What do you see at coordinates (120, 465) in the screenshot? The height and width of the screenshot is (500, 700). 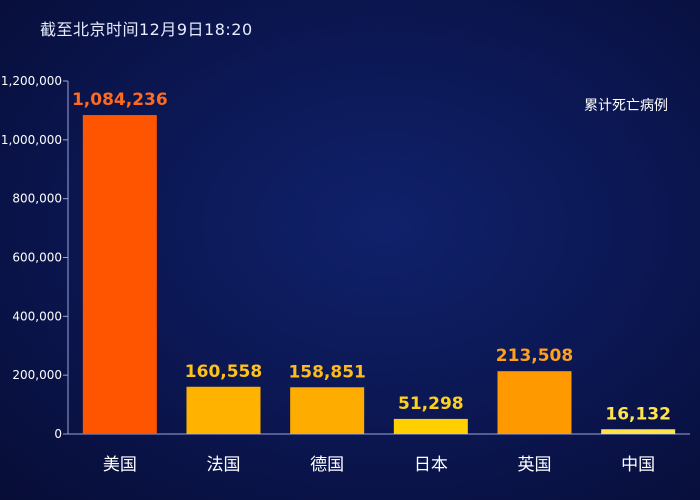 I see `x-category-label: 美国` at bounding box center [120, 465].